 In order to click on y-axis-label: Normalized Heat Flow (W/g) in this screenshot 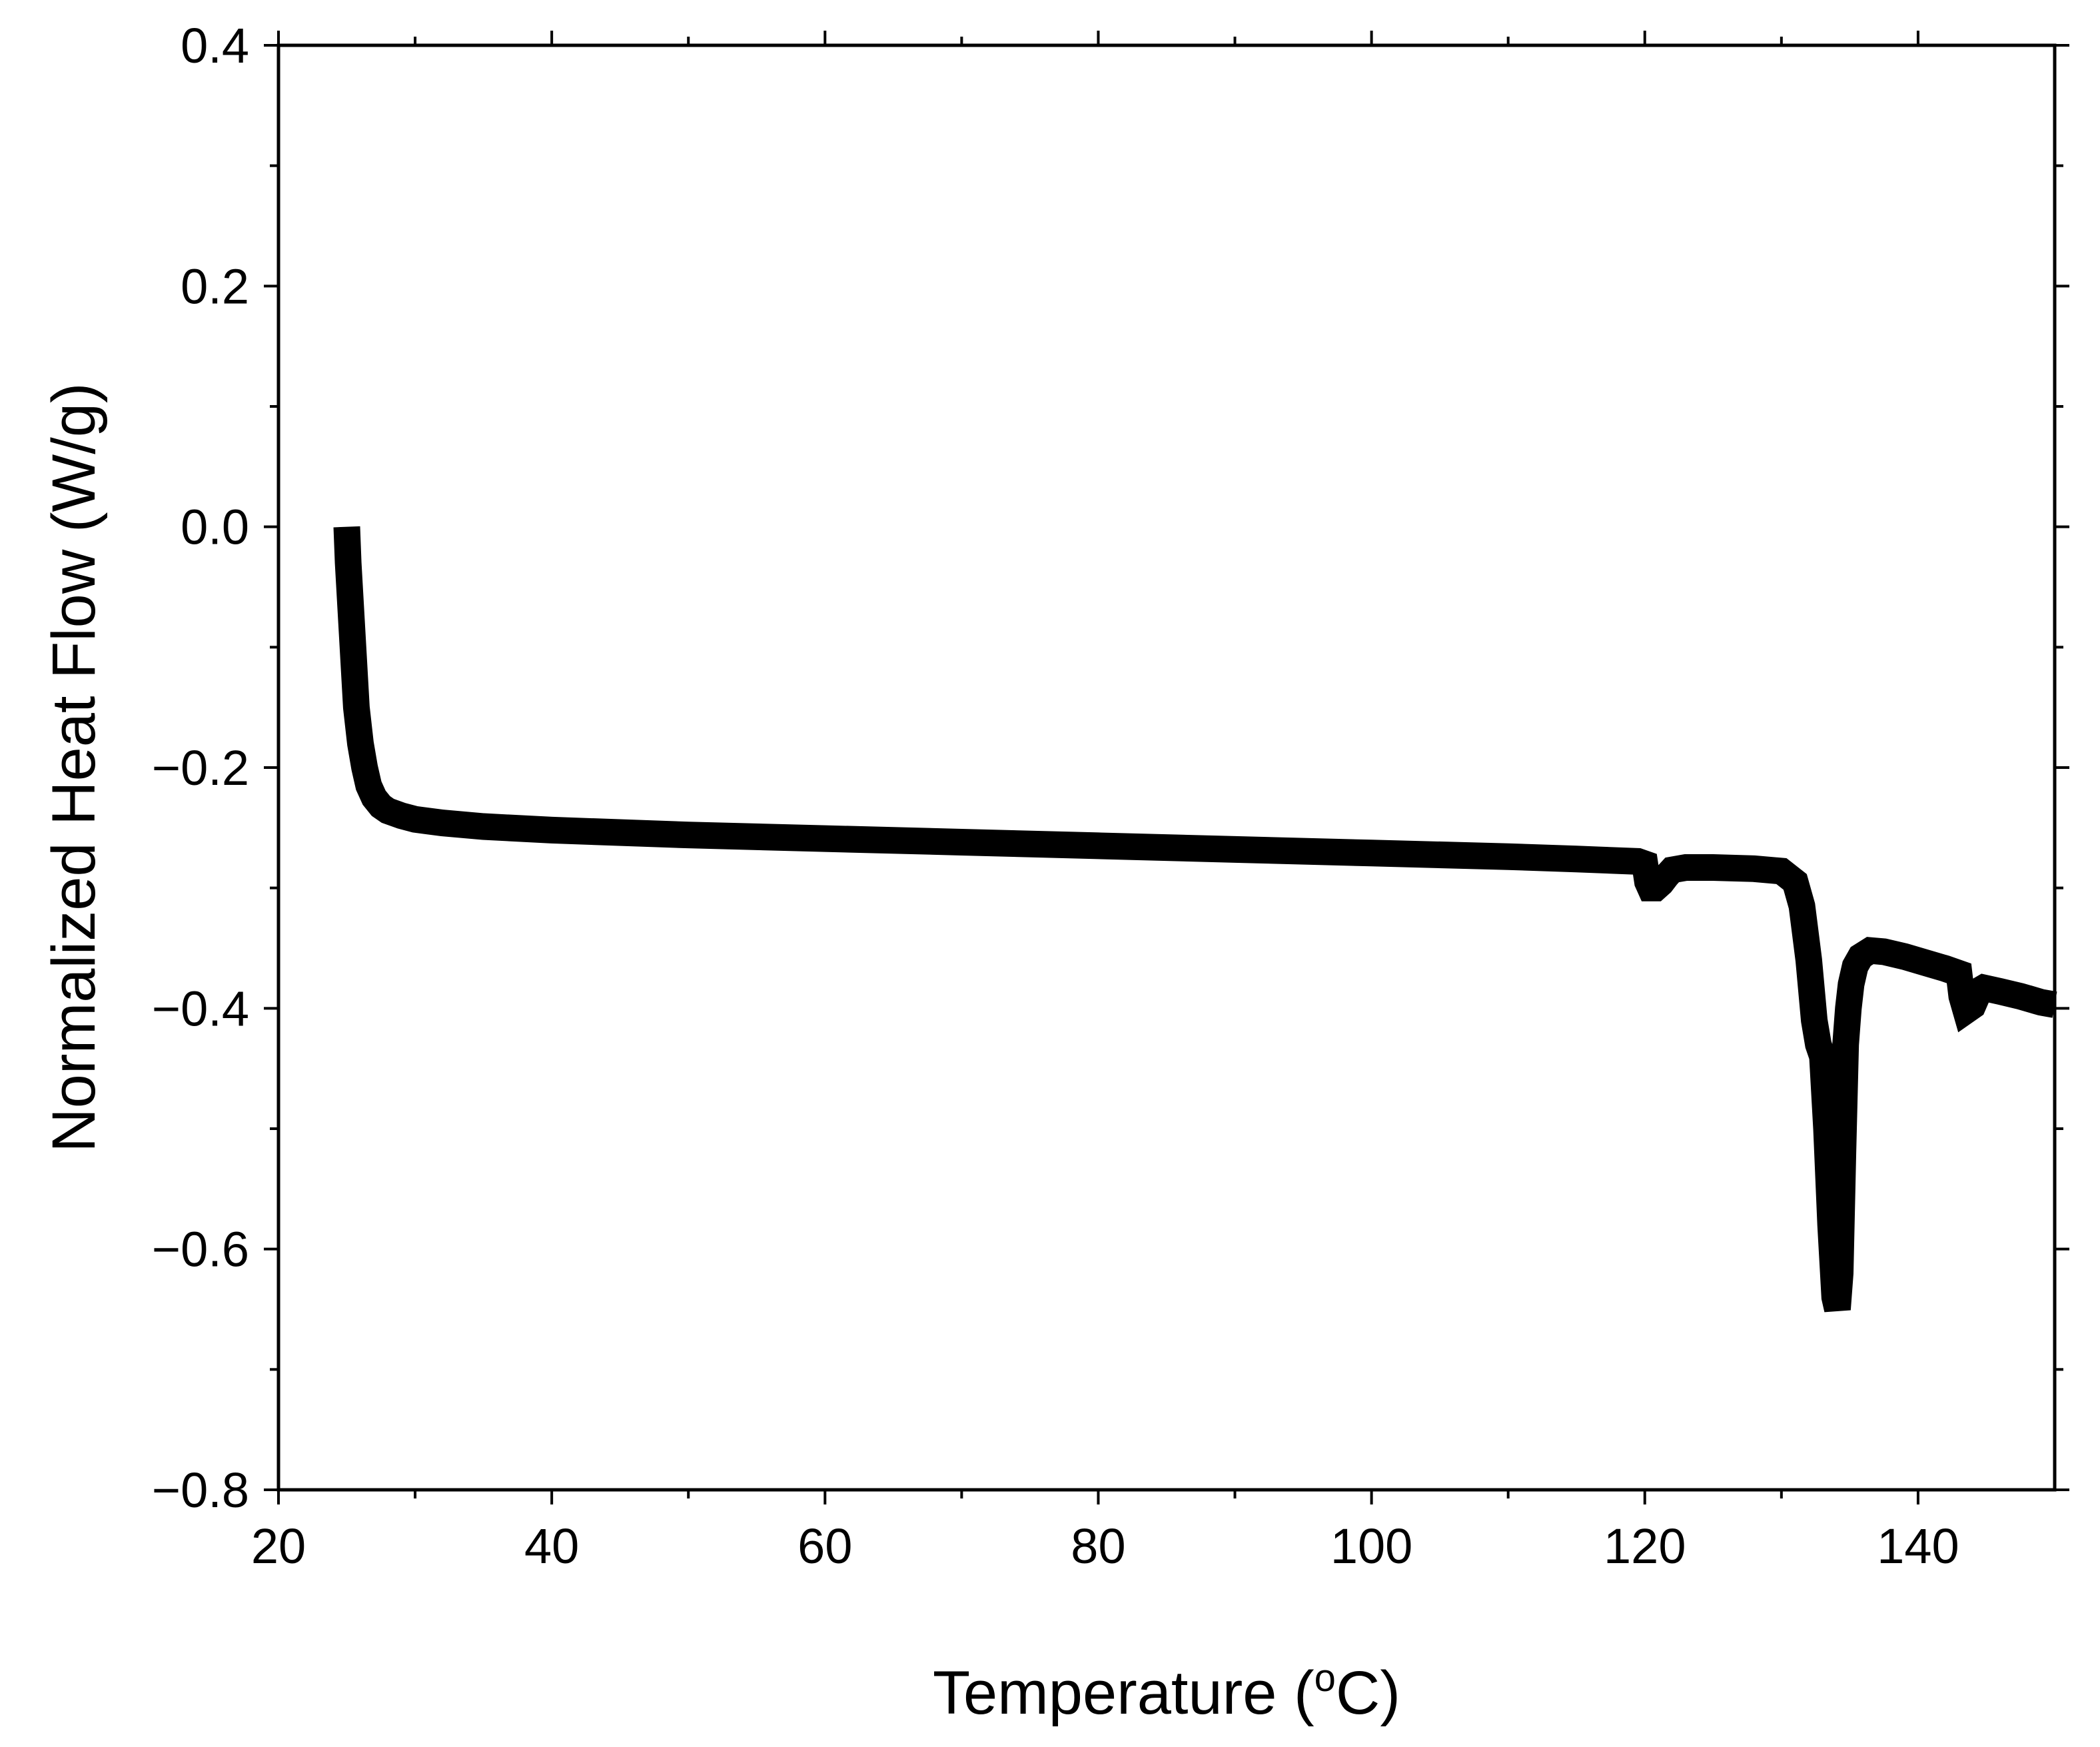, I will do `click(74, 767)`.